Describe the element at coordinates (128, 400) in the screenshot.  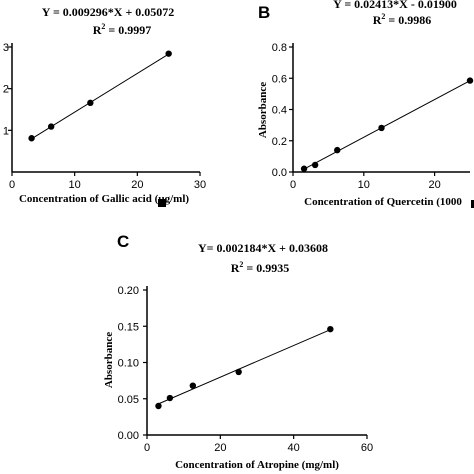
I see `y-tick-label: 0.05` at that location.